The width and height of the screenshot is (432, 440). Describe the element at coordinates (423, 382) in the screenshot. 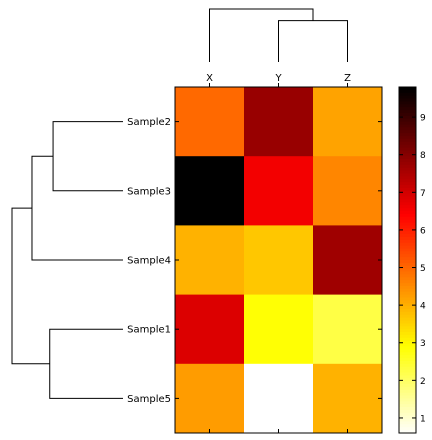

I see `colorbar-tick-label: 2` at that location.